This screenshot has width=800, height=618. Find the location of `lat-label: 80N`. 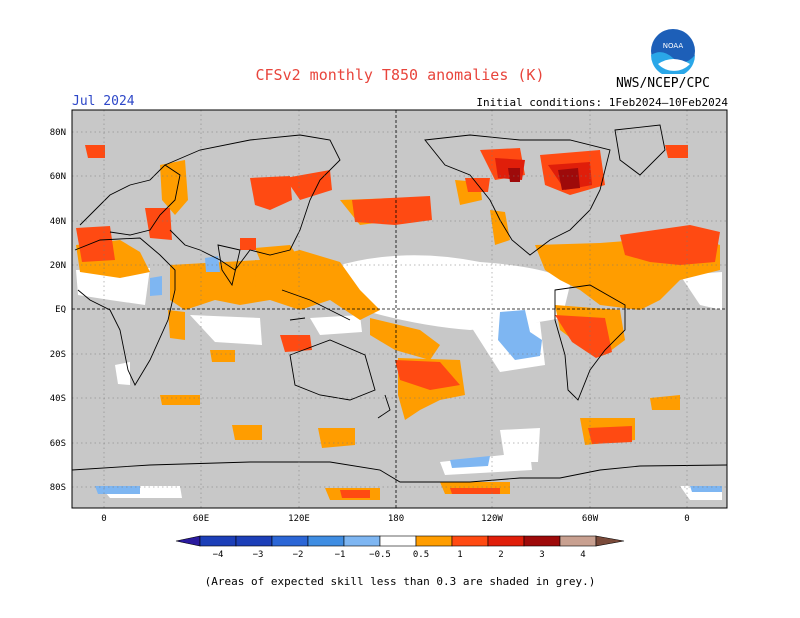

lat-label: 80N is located at coordinates (58, 133).